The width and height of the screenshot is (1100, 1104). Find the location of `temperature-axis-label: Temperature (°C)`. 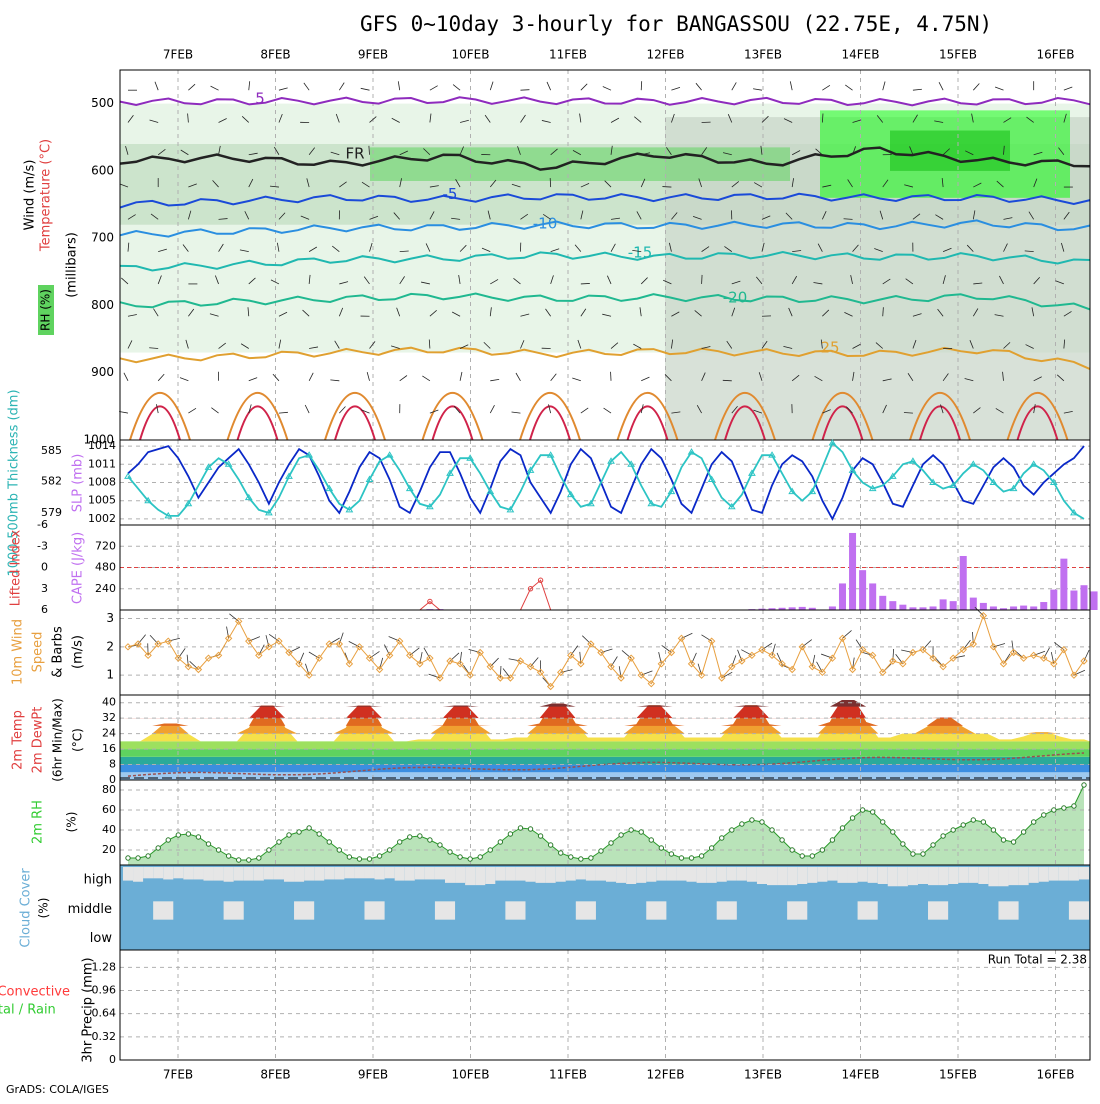

temperature-axis-label: Temperature (°C) is located at coordinates (46, 195).